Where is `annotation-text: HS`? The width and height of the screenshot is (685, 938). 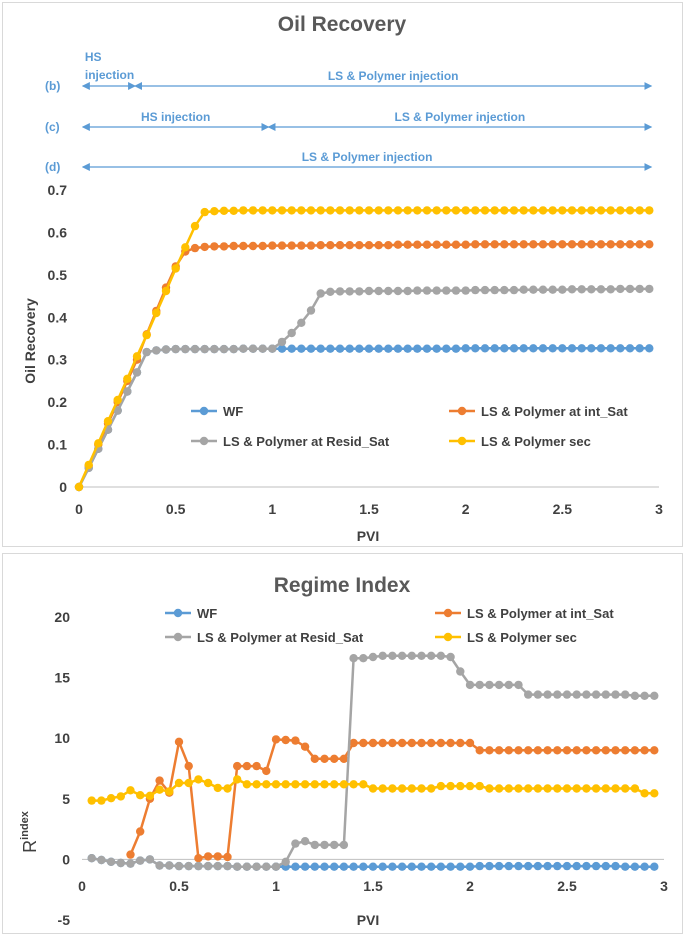 annotation-text: HS is located at coordinates (93, 57).